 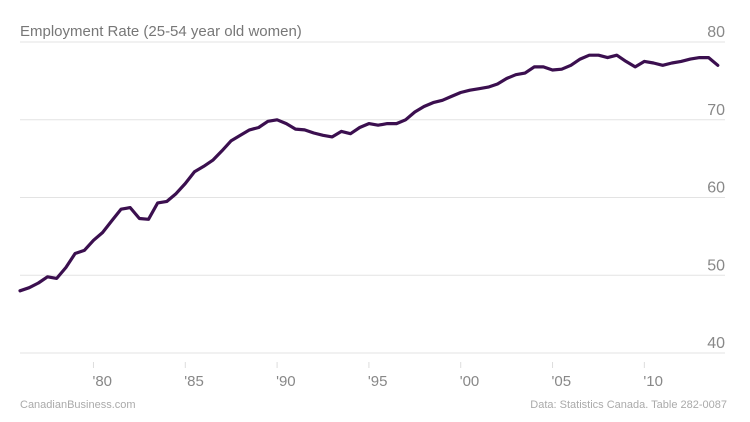 I want to click on x-tick-label: '90, so click(x=286, y=381).